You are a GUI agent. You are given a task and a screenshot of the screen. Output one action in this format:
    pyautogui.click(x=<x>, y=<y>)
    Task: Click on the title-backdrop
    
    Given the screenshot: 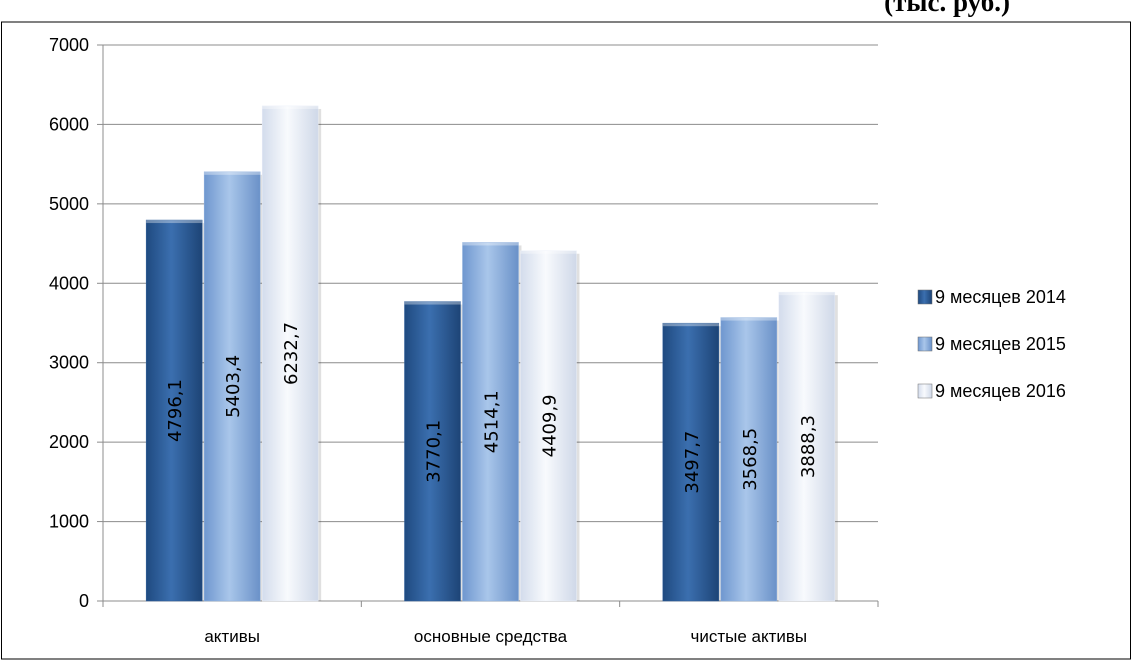 What is the action you would take?
    pyautogui.click(x=566, y=10)
    